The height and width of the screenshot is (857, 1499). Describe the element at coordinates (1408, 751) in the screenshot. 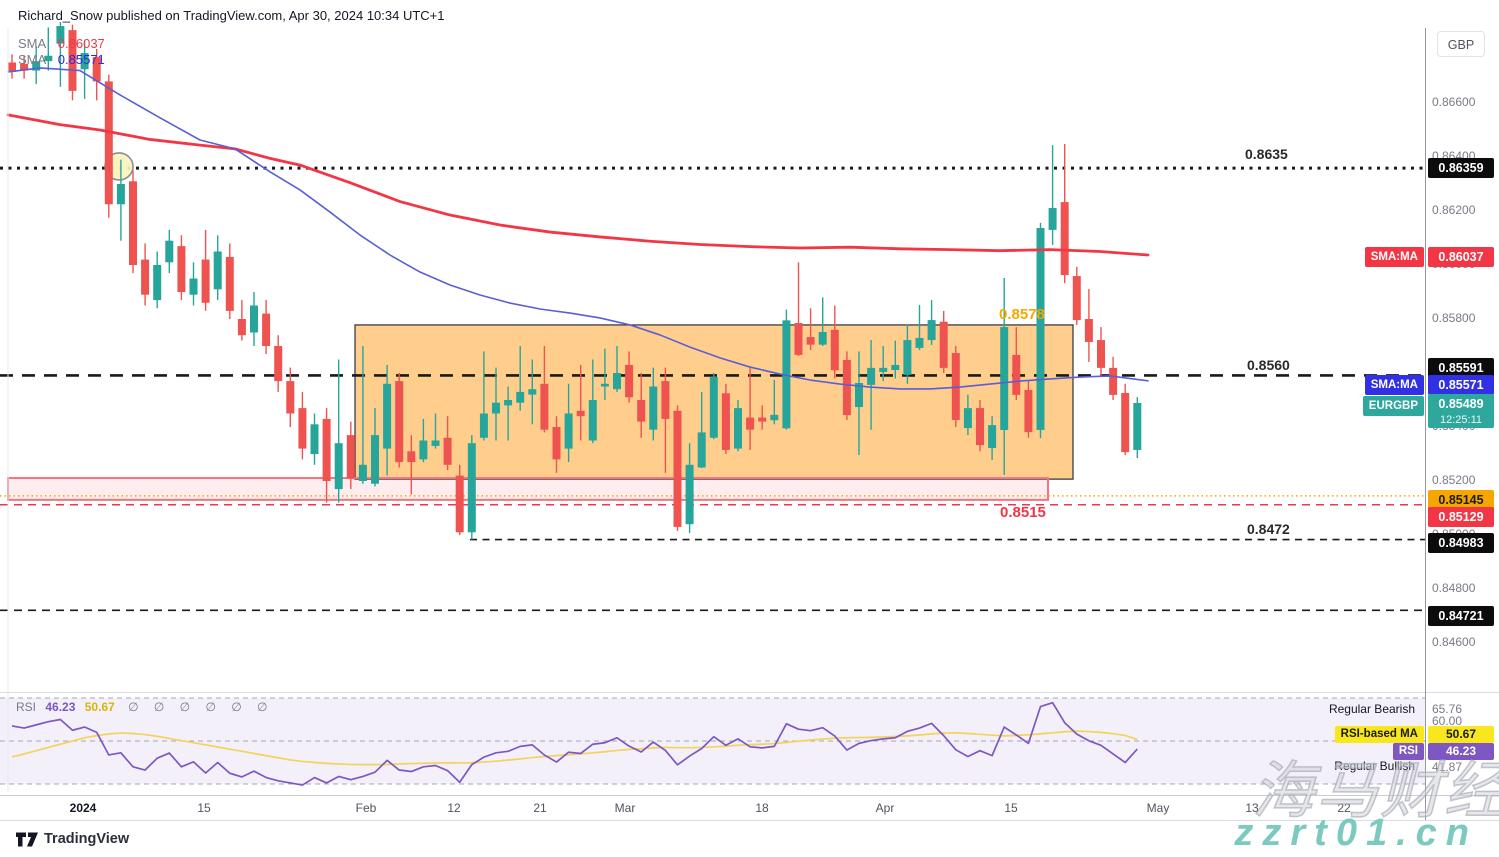

I see `rsi-axis-tag: RSI` at that location.